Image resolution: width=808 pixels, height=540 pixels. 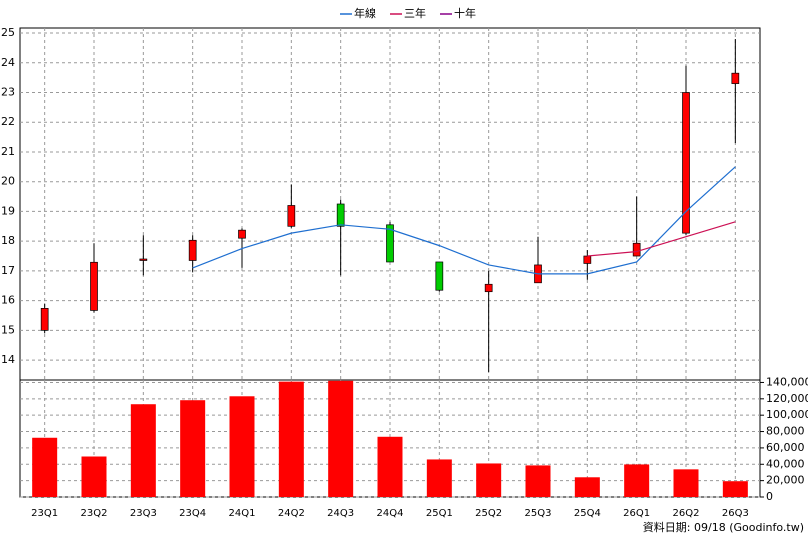 I want to click on y-tick-label: 140,000, so click(x=787, y=381).